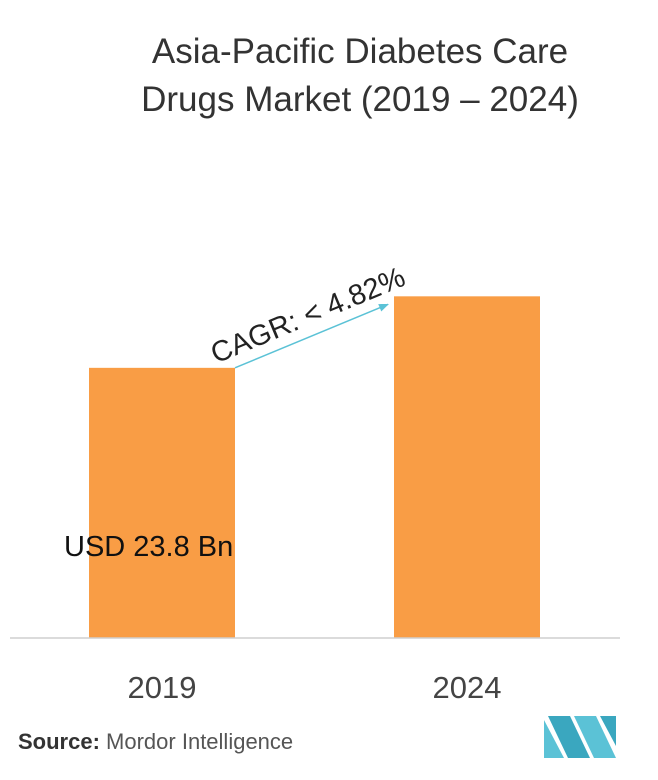 The width and height of the screenshot is (658, 780). I want to click on chart-title-line-1: Asia-Pacific Diabetes Care, so click(360, 51).